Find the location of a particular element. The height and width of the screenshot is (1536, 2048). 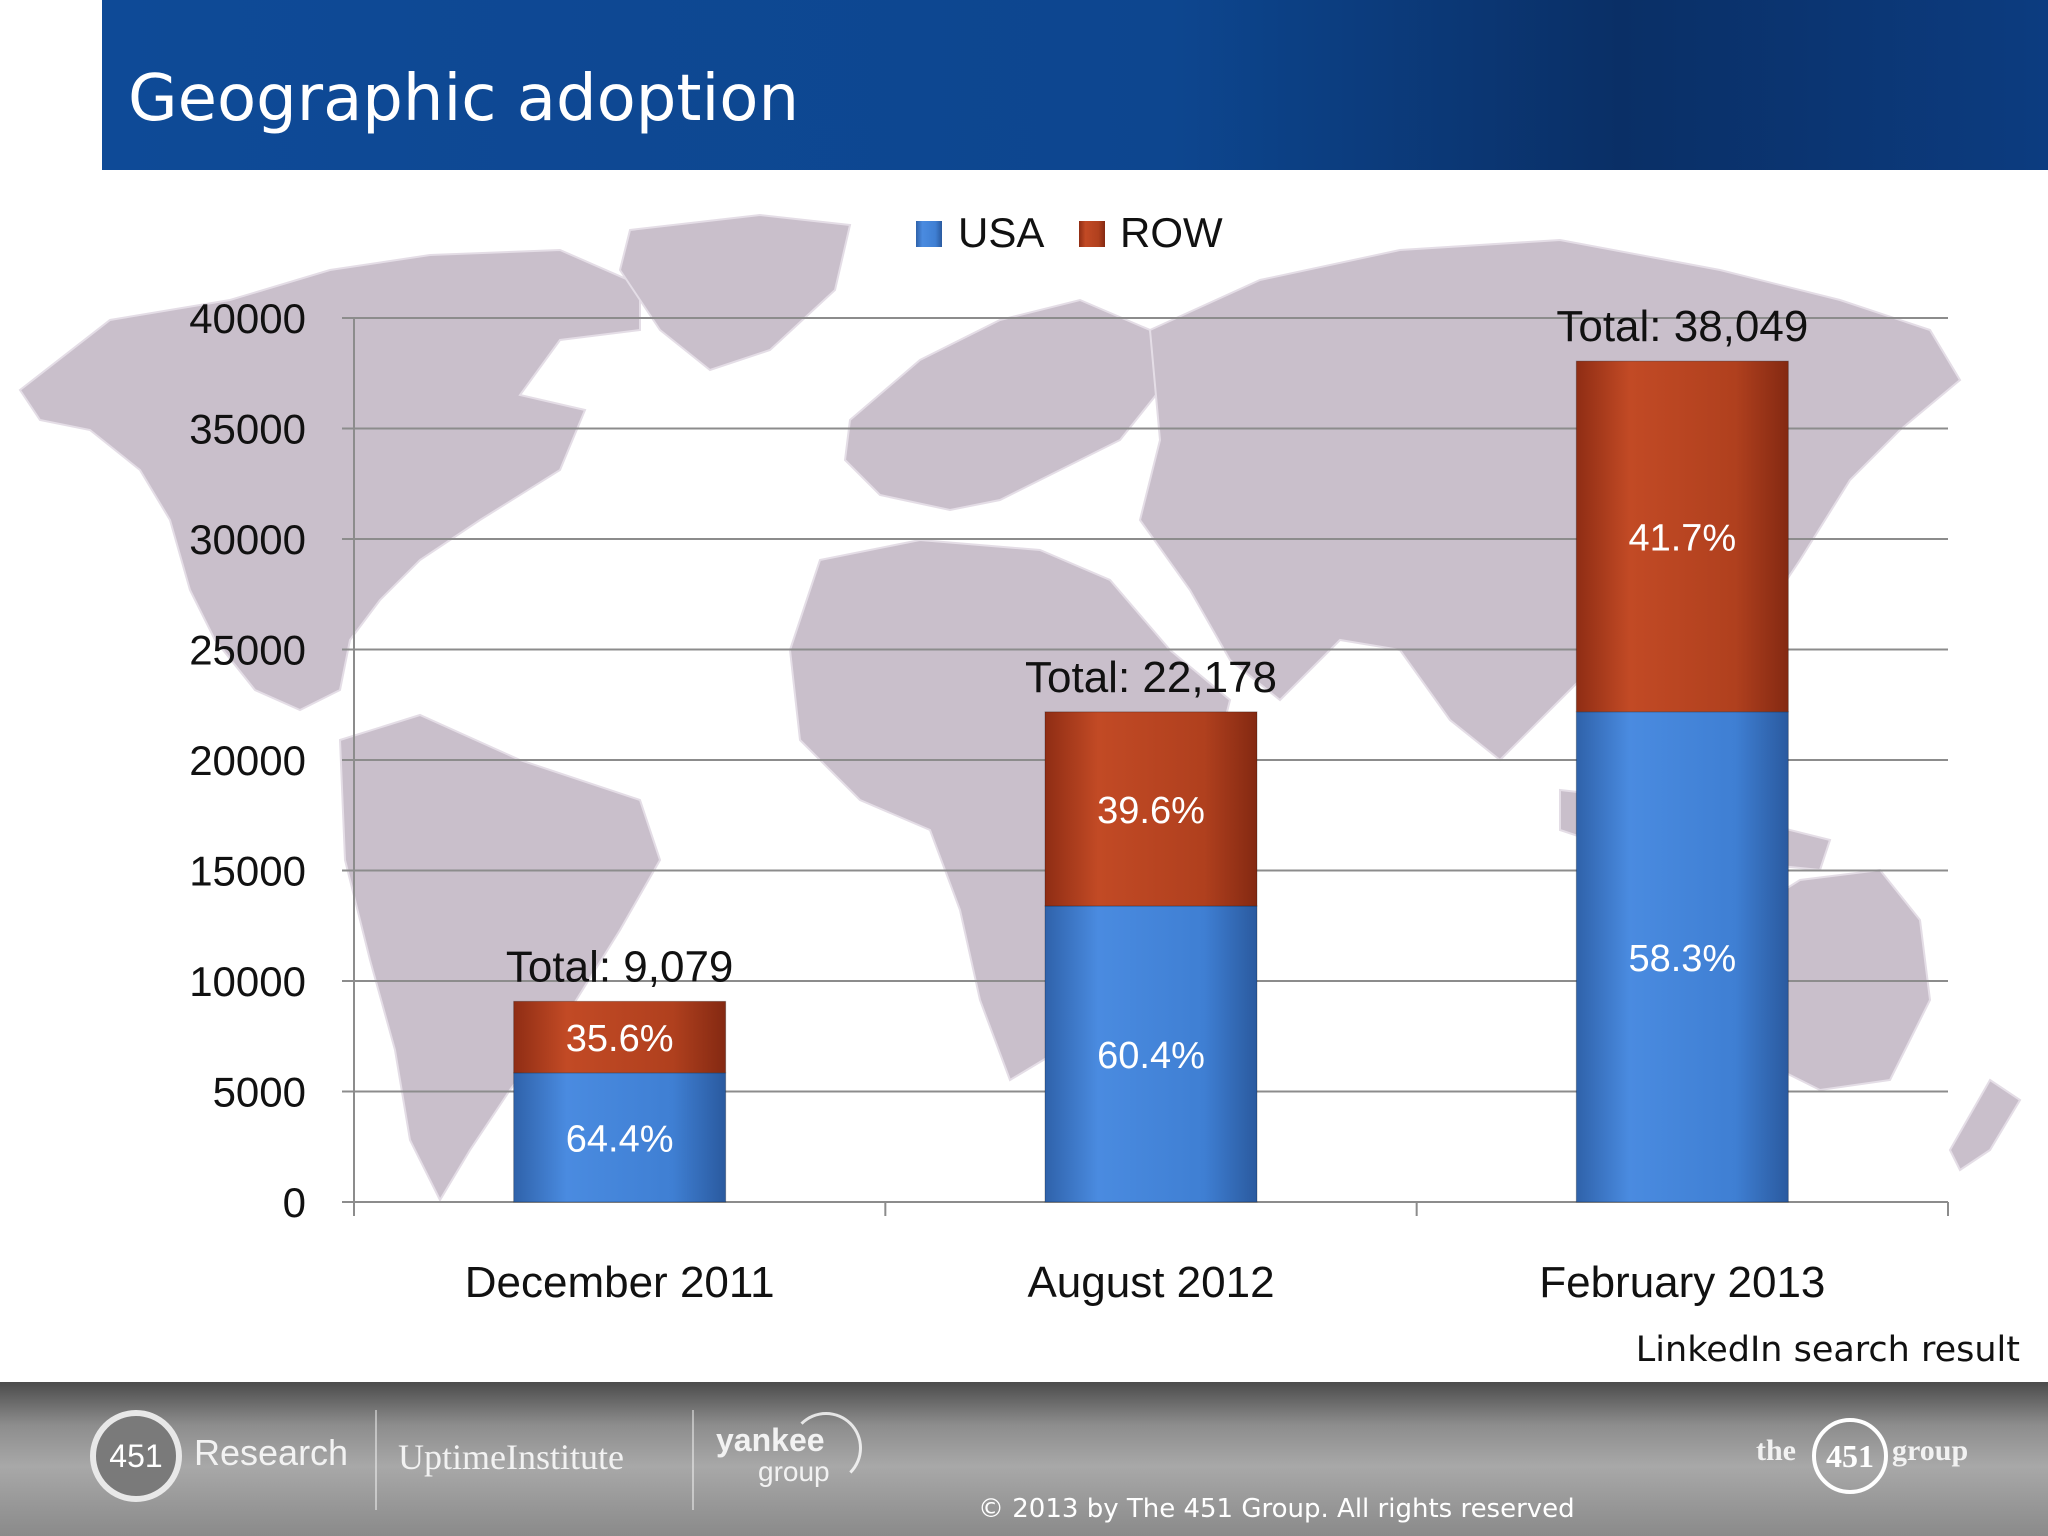

logo-451-number: 451 is located at coordinates (136, 1456).